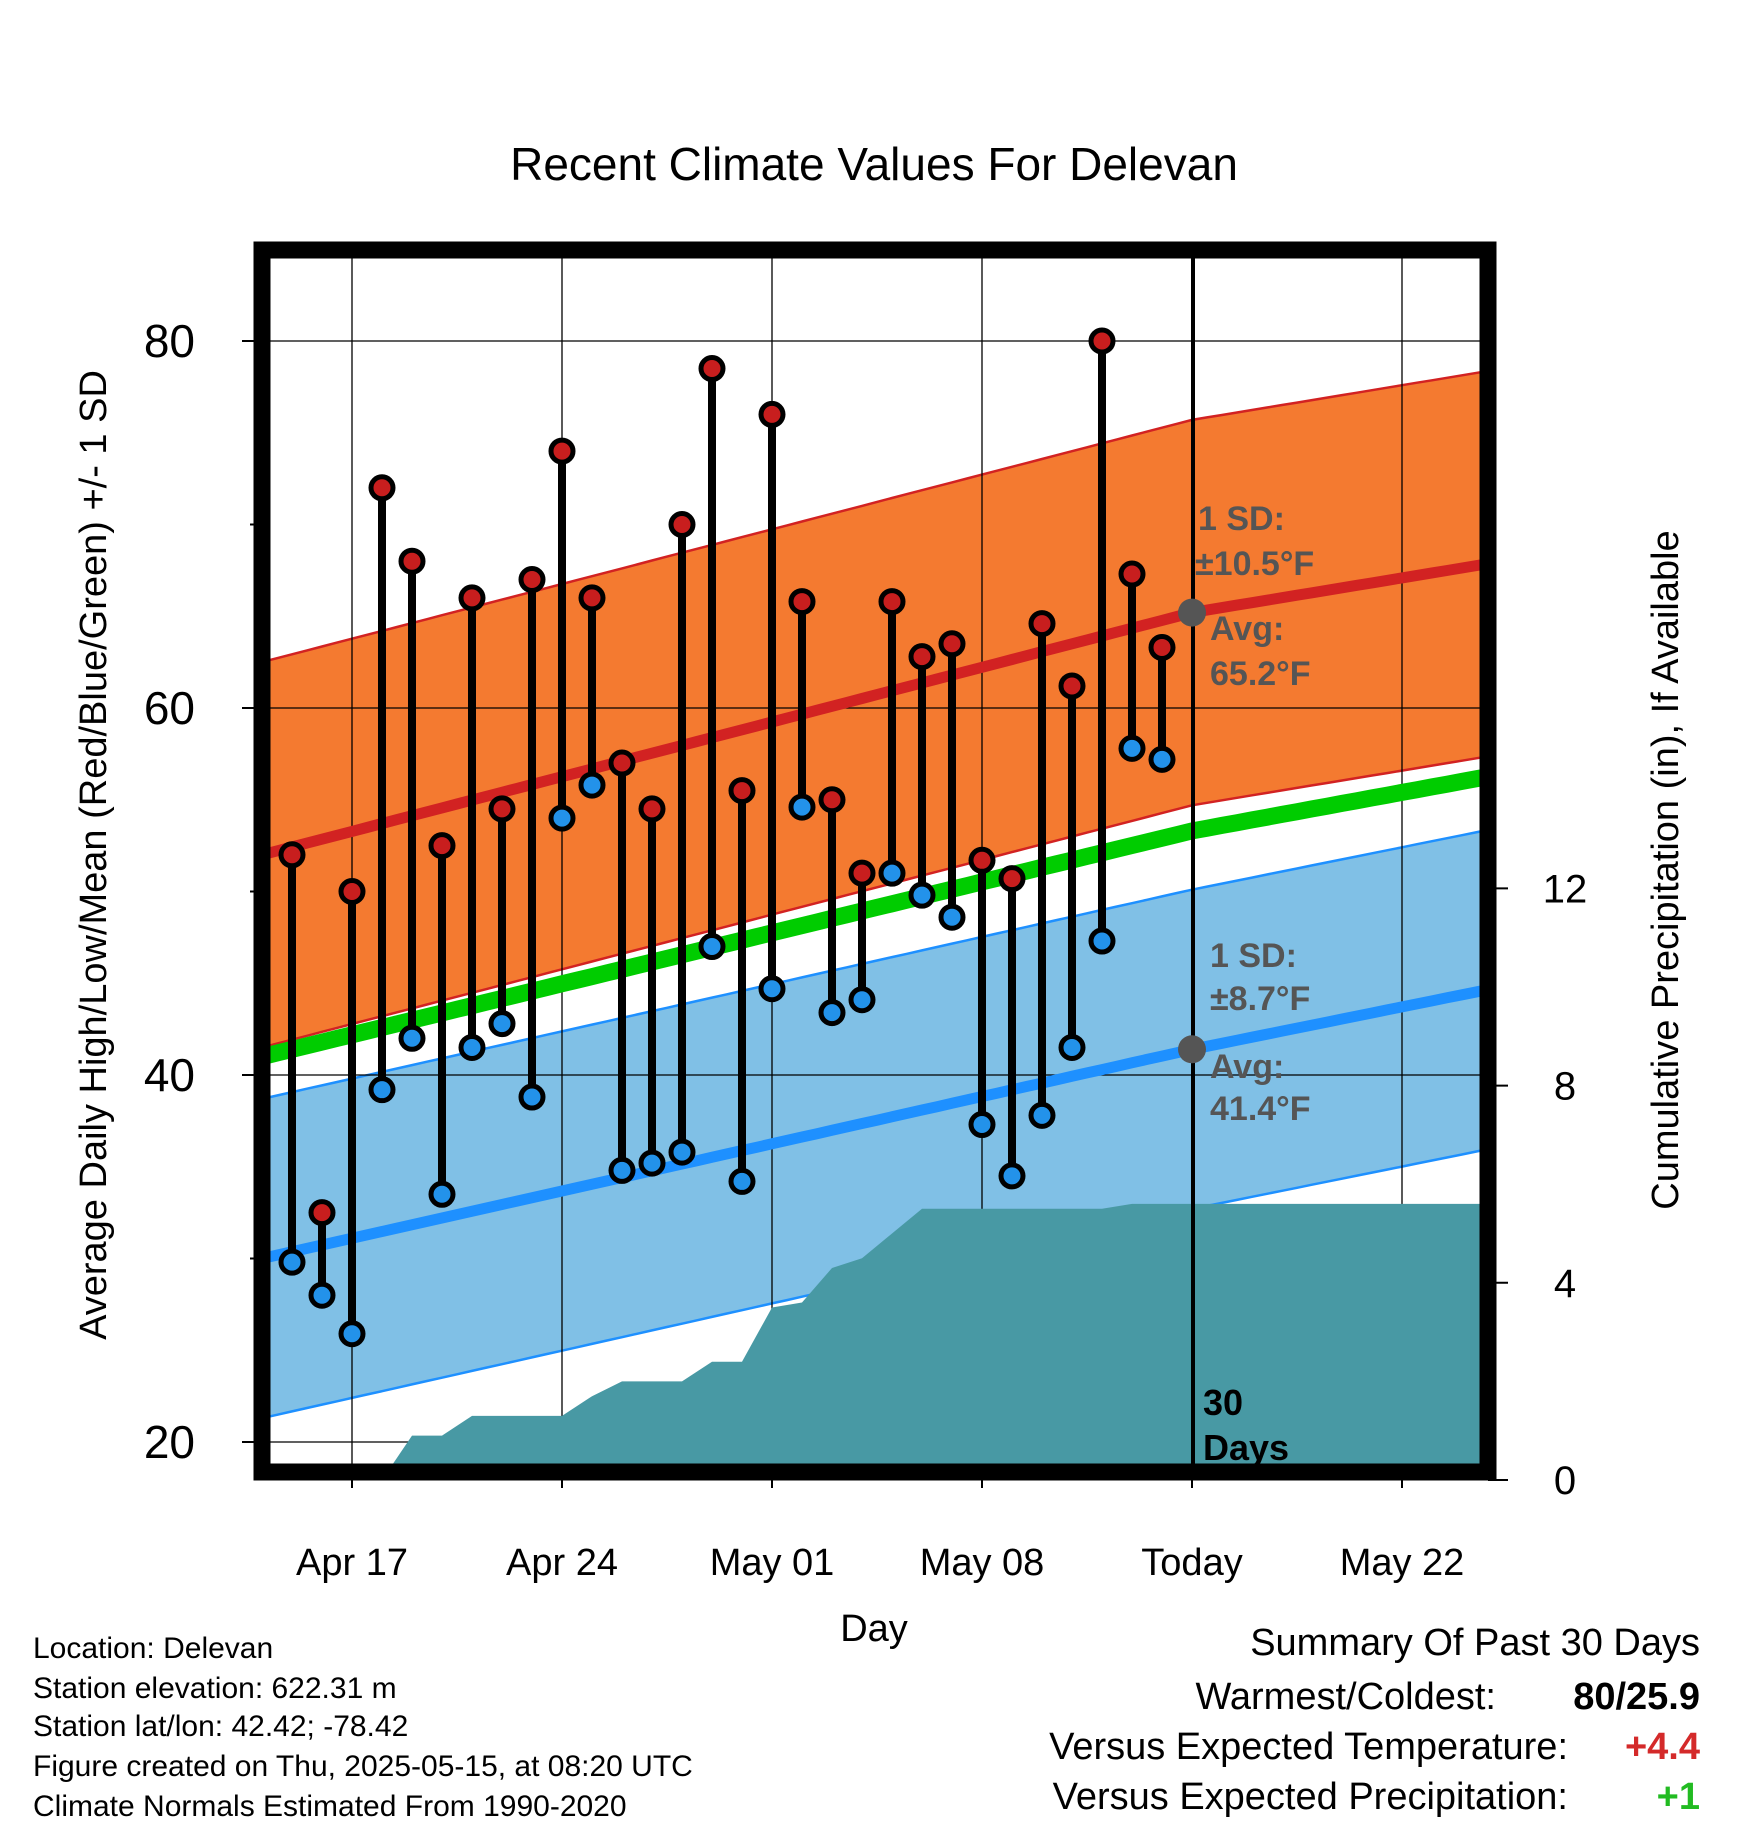  What do you see at coordinates (1247, 629) in the screenshot?
I see `high-avg-label: Avg:` at bounding box center [1247, 629].